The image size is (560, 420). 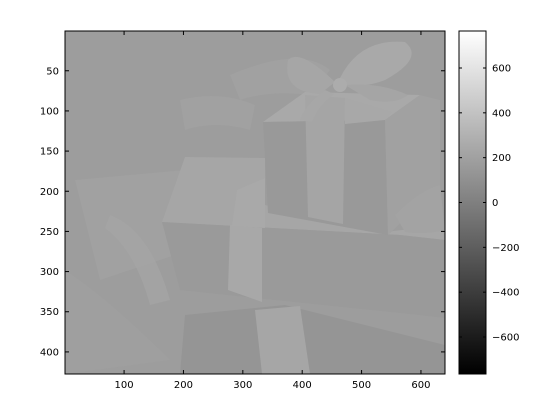 I want to click on x-tick-label: 300, so click(x=242, y=385).